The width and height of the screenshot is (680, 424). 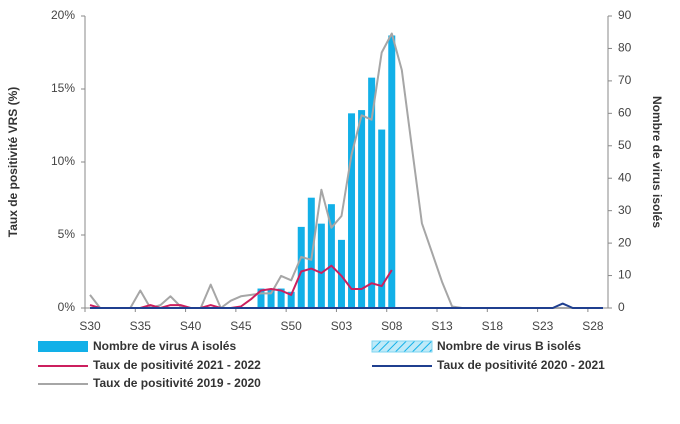 What do you see at coordinates (625, 15) in the screenshot?
I see `y2-tick-label: 90` at bounding box center [625, 15].